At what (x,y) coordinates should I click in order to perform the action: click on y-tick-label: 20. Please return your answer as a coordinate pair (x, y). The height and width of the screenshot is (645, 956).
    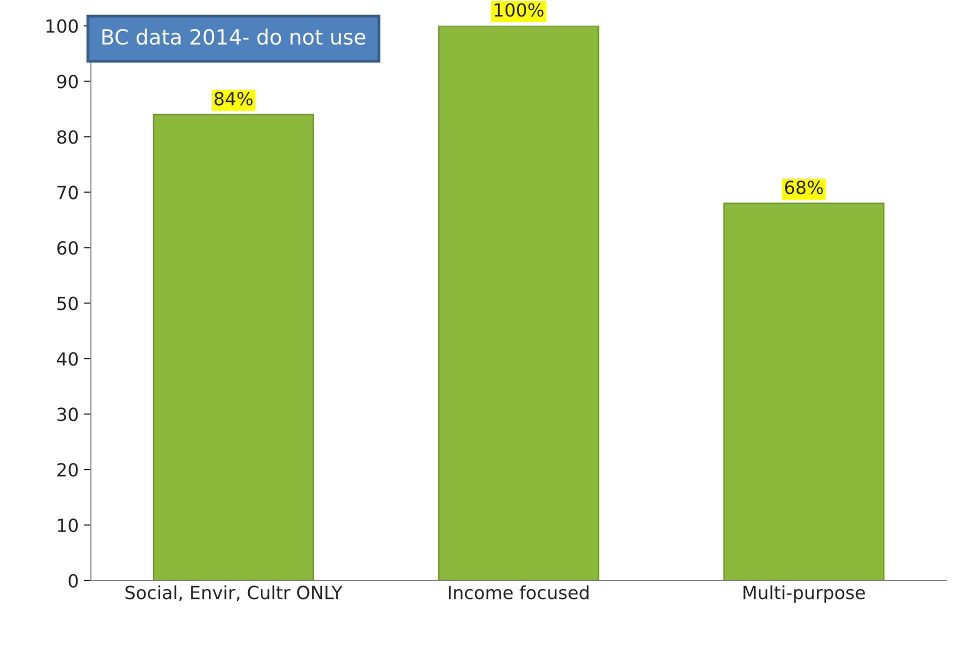
    Looking at the image, I should click on (67, 470).